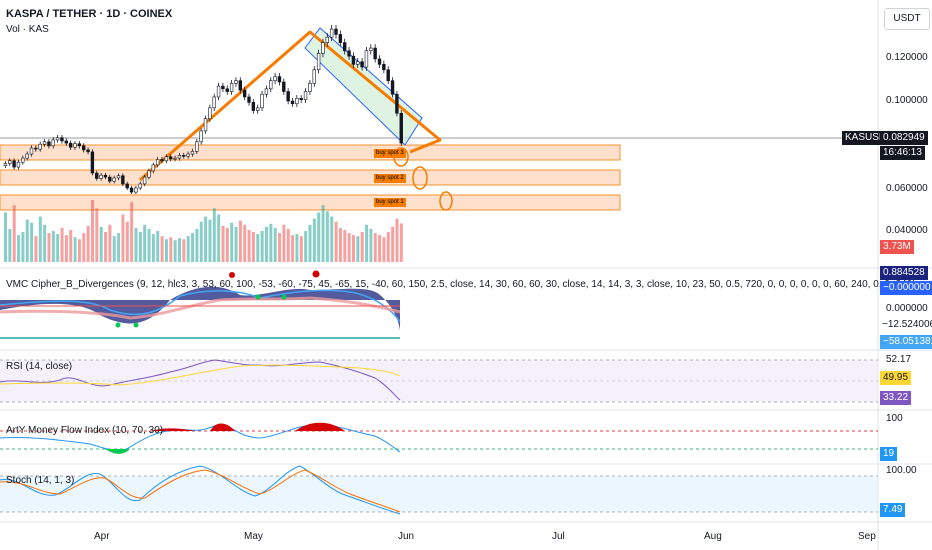  Describe the element at coordinates (713, 536) in the screenshot. I see `time-label: Aug` at that location.